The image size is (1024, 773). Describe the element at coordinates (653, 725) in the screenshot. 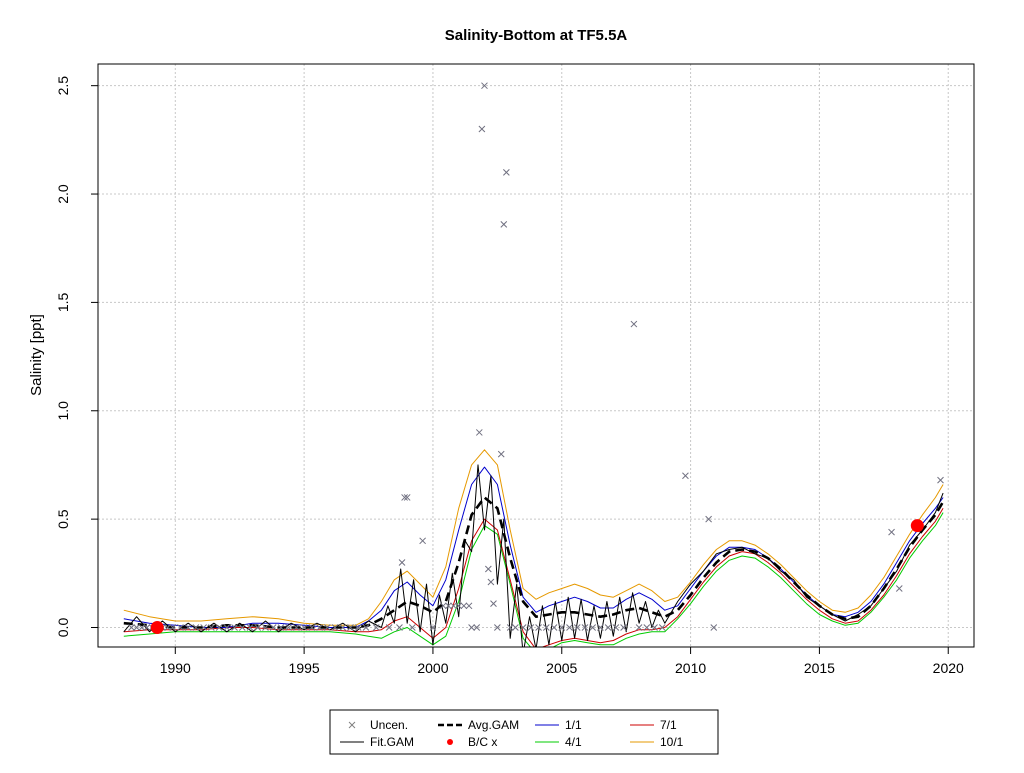

I see `legend-item: 7/1` at that location.